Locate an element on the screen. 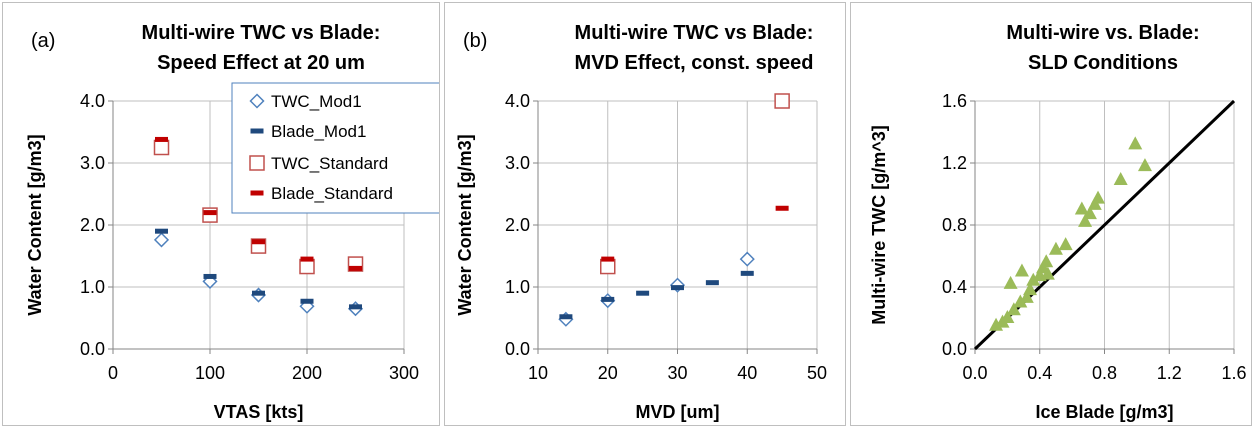  x-tick-label: 1.6 is located at coordinates (1233, 373).